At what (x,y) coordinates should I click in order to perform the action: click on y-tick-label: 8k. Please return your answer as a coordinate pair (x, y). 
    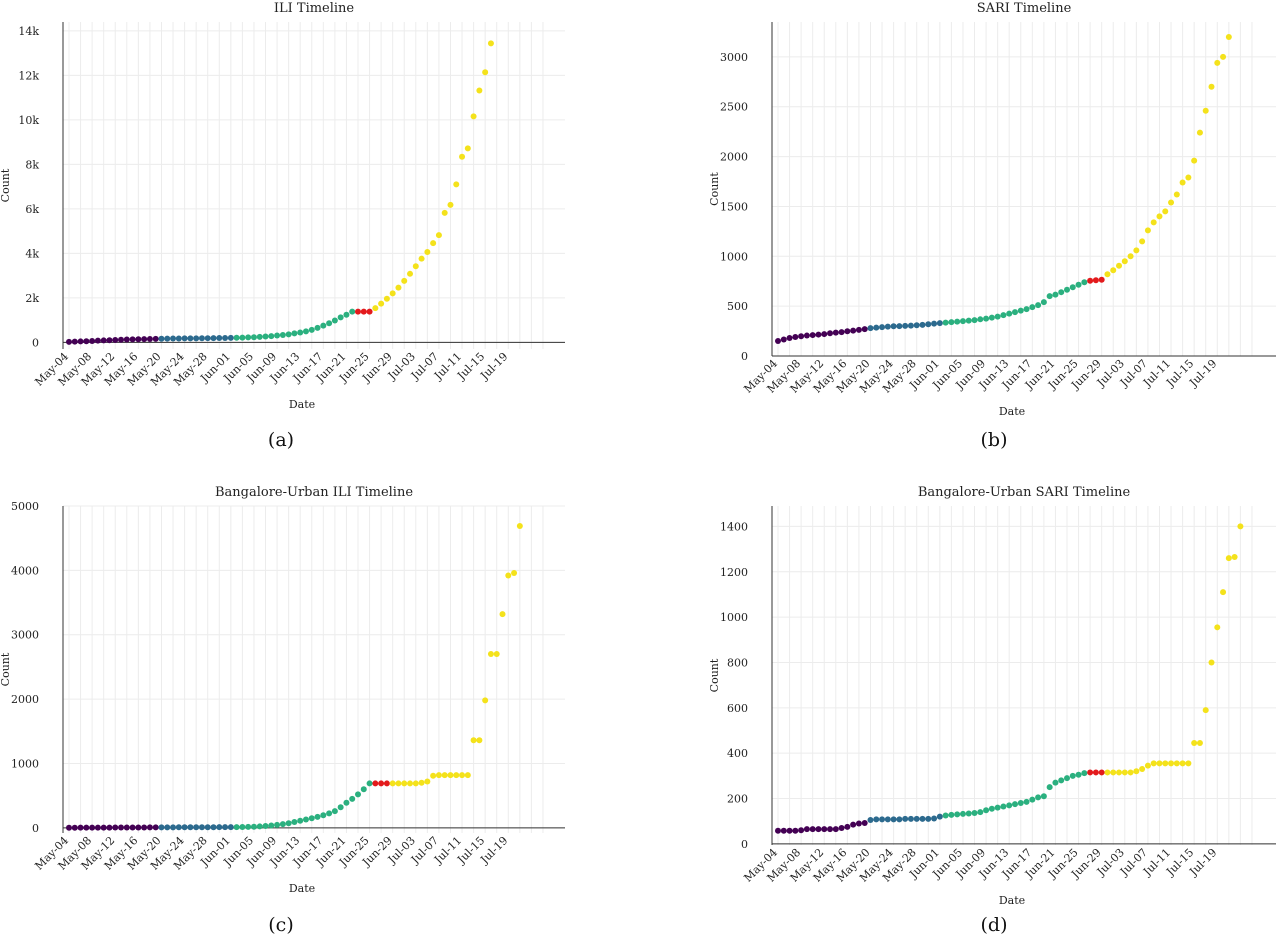
    Looking at the image, I should click on (32, 164).